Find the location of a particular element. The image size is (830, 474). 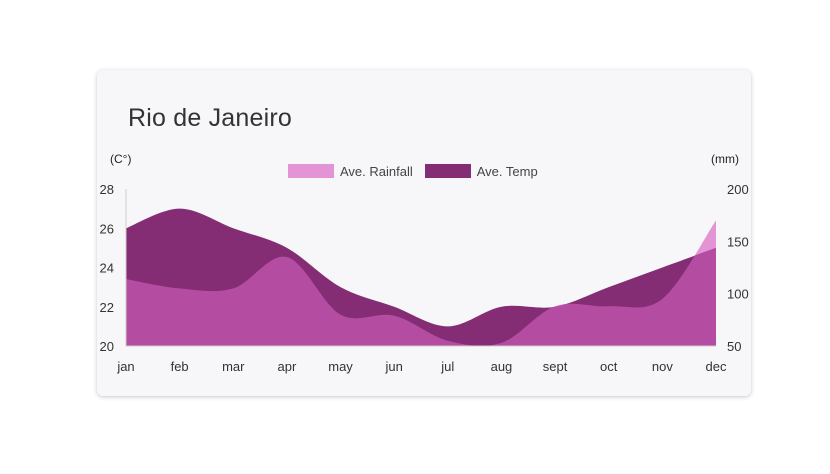

y-right-tick-label: 50 is located at coordinates (734, 346).